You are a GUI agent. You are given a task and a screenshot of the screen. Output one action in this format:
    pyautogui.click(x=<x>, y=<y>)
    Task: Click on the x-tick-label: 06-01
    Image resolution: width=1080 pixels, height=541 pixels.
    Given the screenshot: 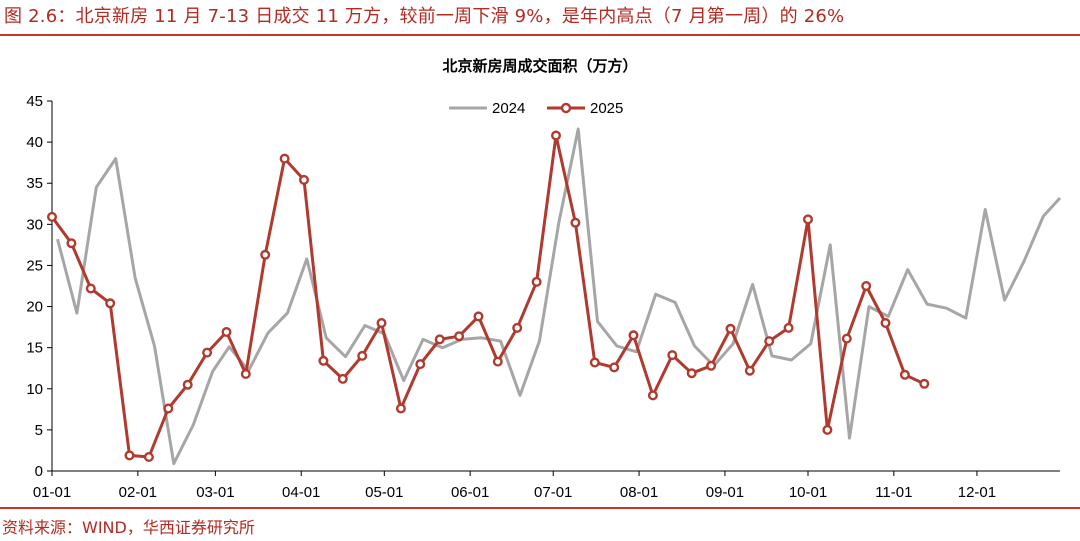 What is the action you would take?
    pyautogui.click(x=470, y=492)
    